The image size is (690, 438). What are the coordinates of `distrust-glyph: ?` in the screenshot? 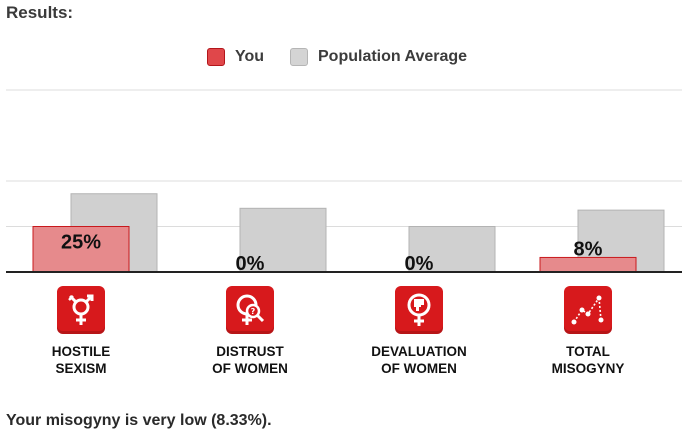 It's located at (250, 309).